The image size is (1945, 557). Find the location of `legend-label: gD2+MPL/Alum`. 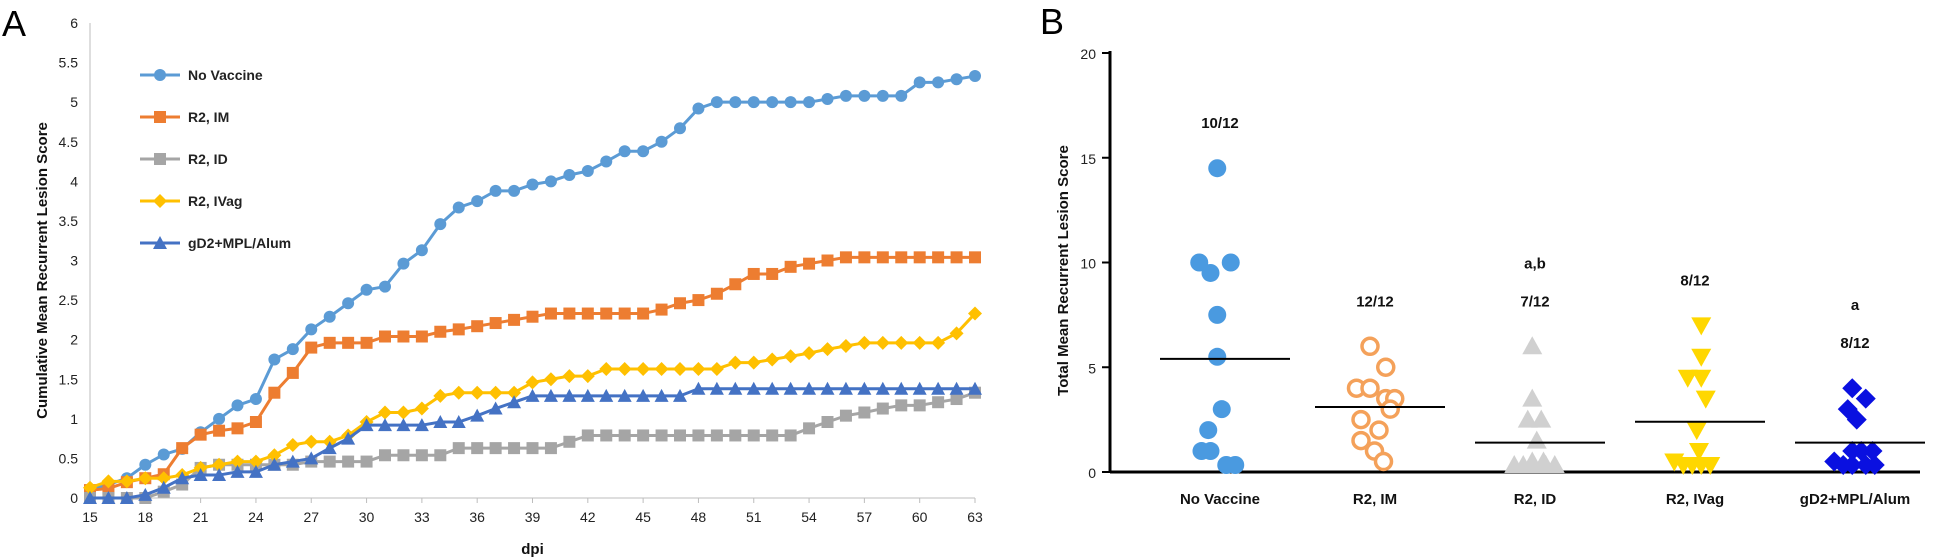

legend-label: gD2+MPL/Alum is located at coordinates (239, 243).